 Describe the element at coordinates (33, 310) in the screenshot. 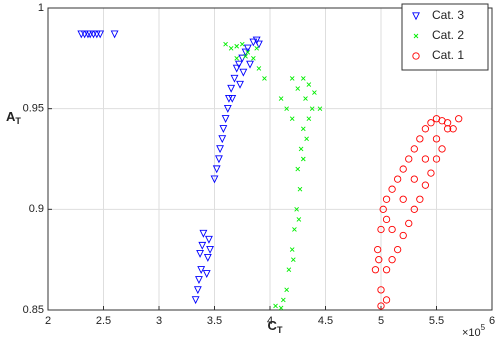

I see `y-tick-label: 0.85` at that location.